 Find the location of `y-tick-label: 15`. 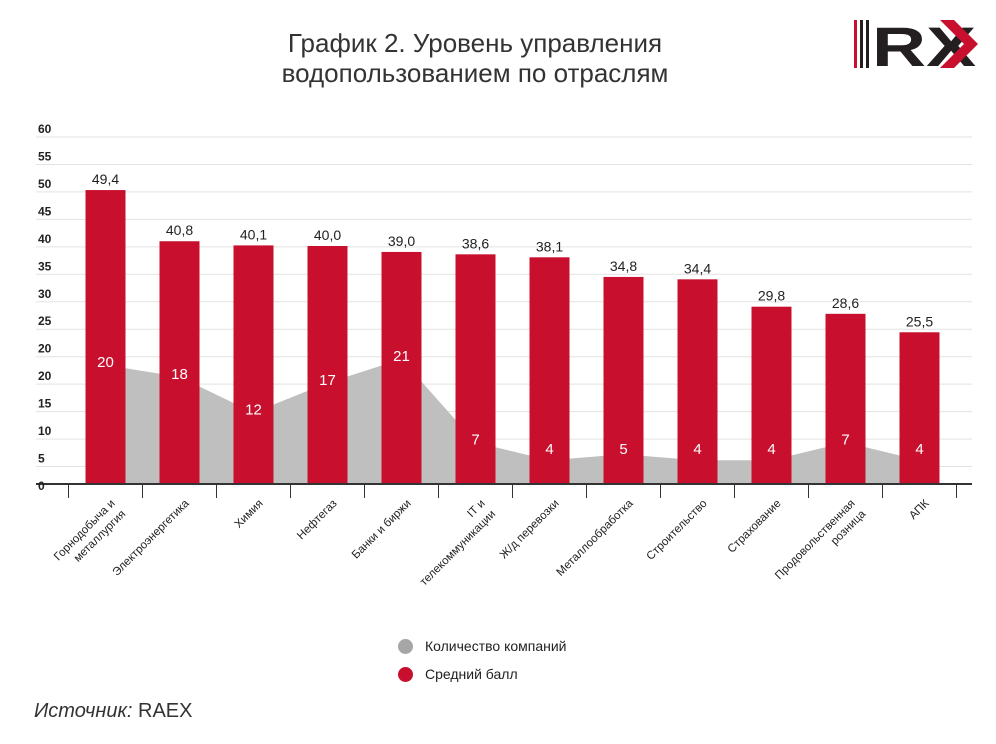

y-tick-label: 15 is located at coordinates (45, 404).